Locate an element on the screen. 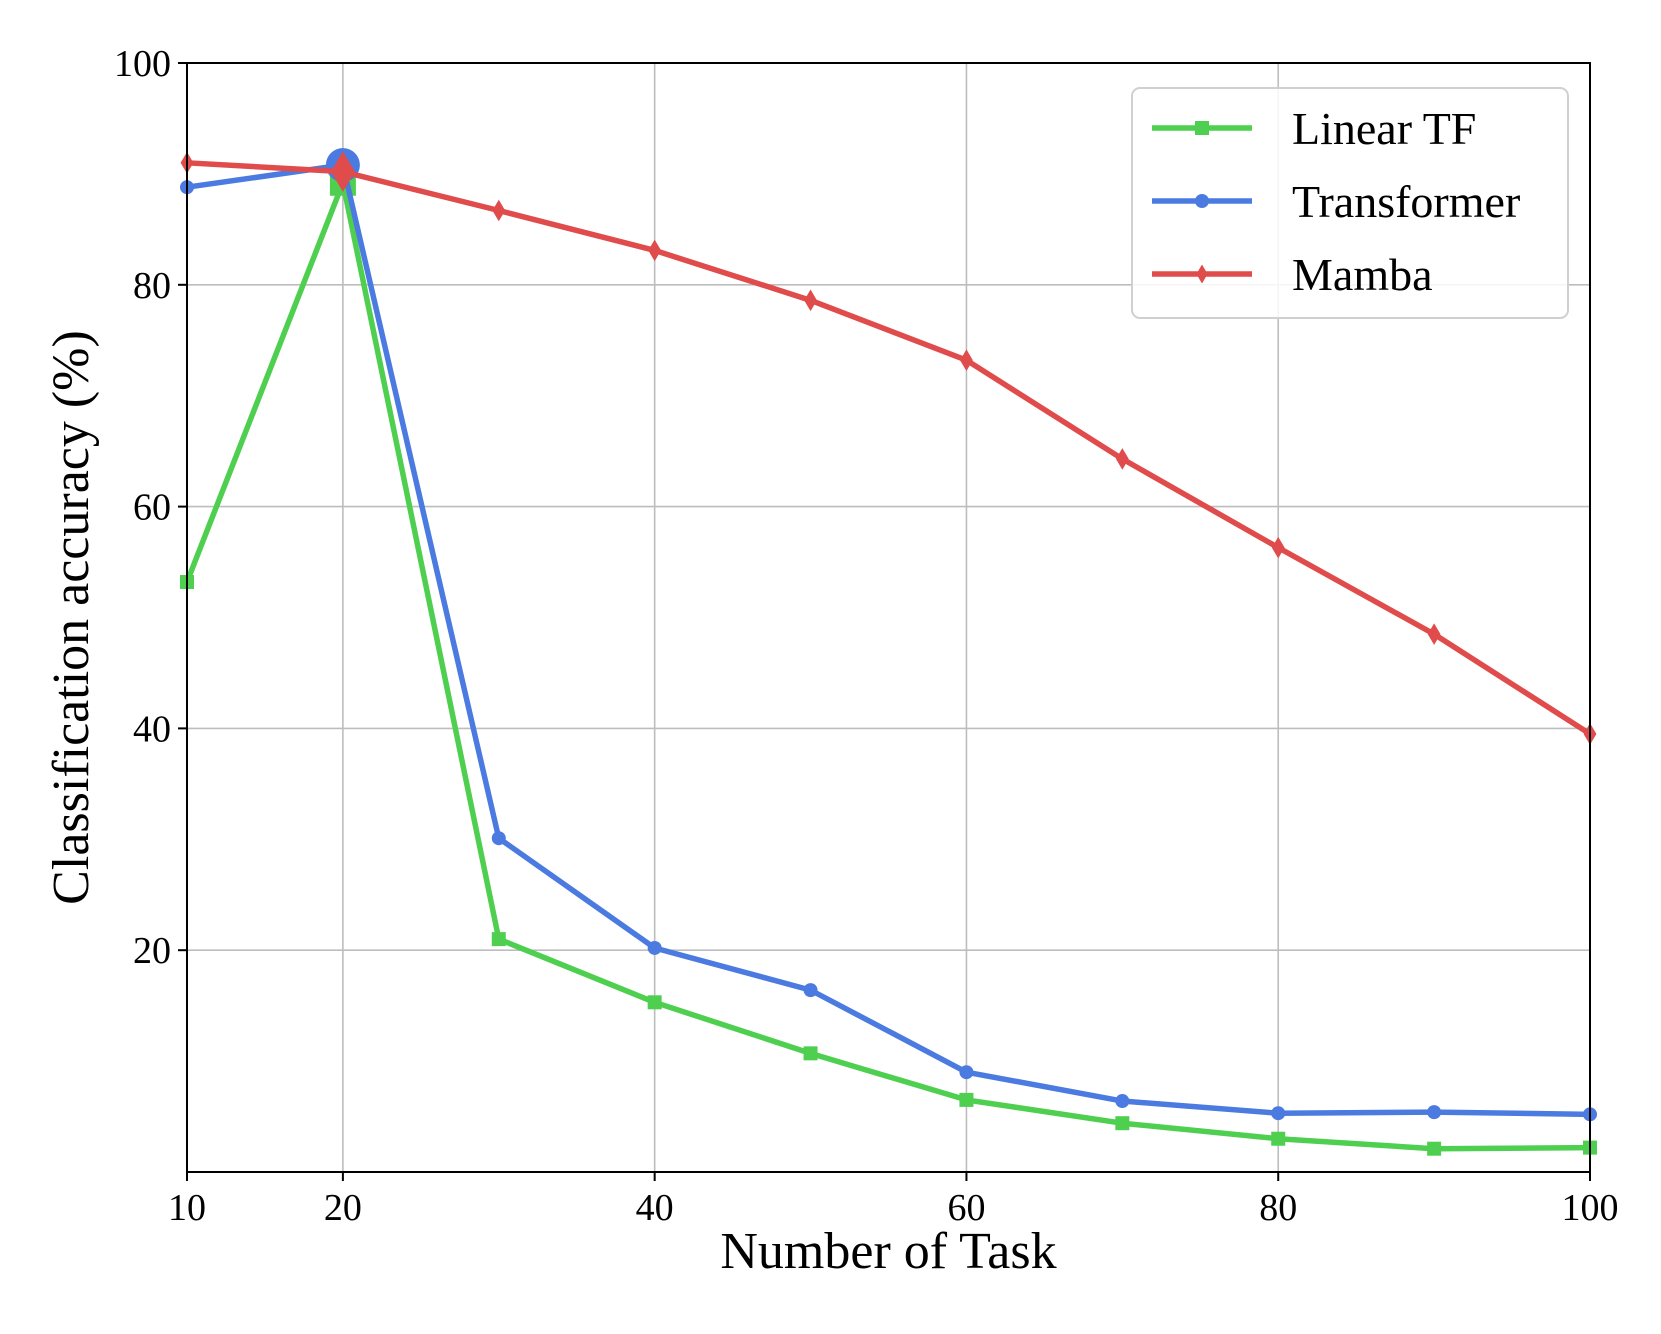 The image size is (1661, 1334). x-tick-label: 20 is located at coordinates (343, 1208).